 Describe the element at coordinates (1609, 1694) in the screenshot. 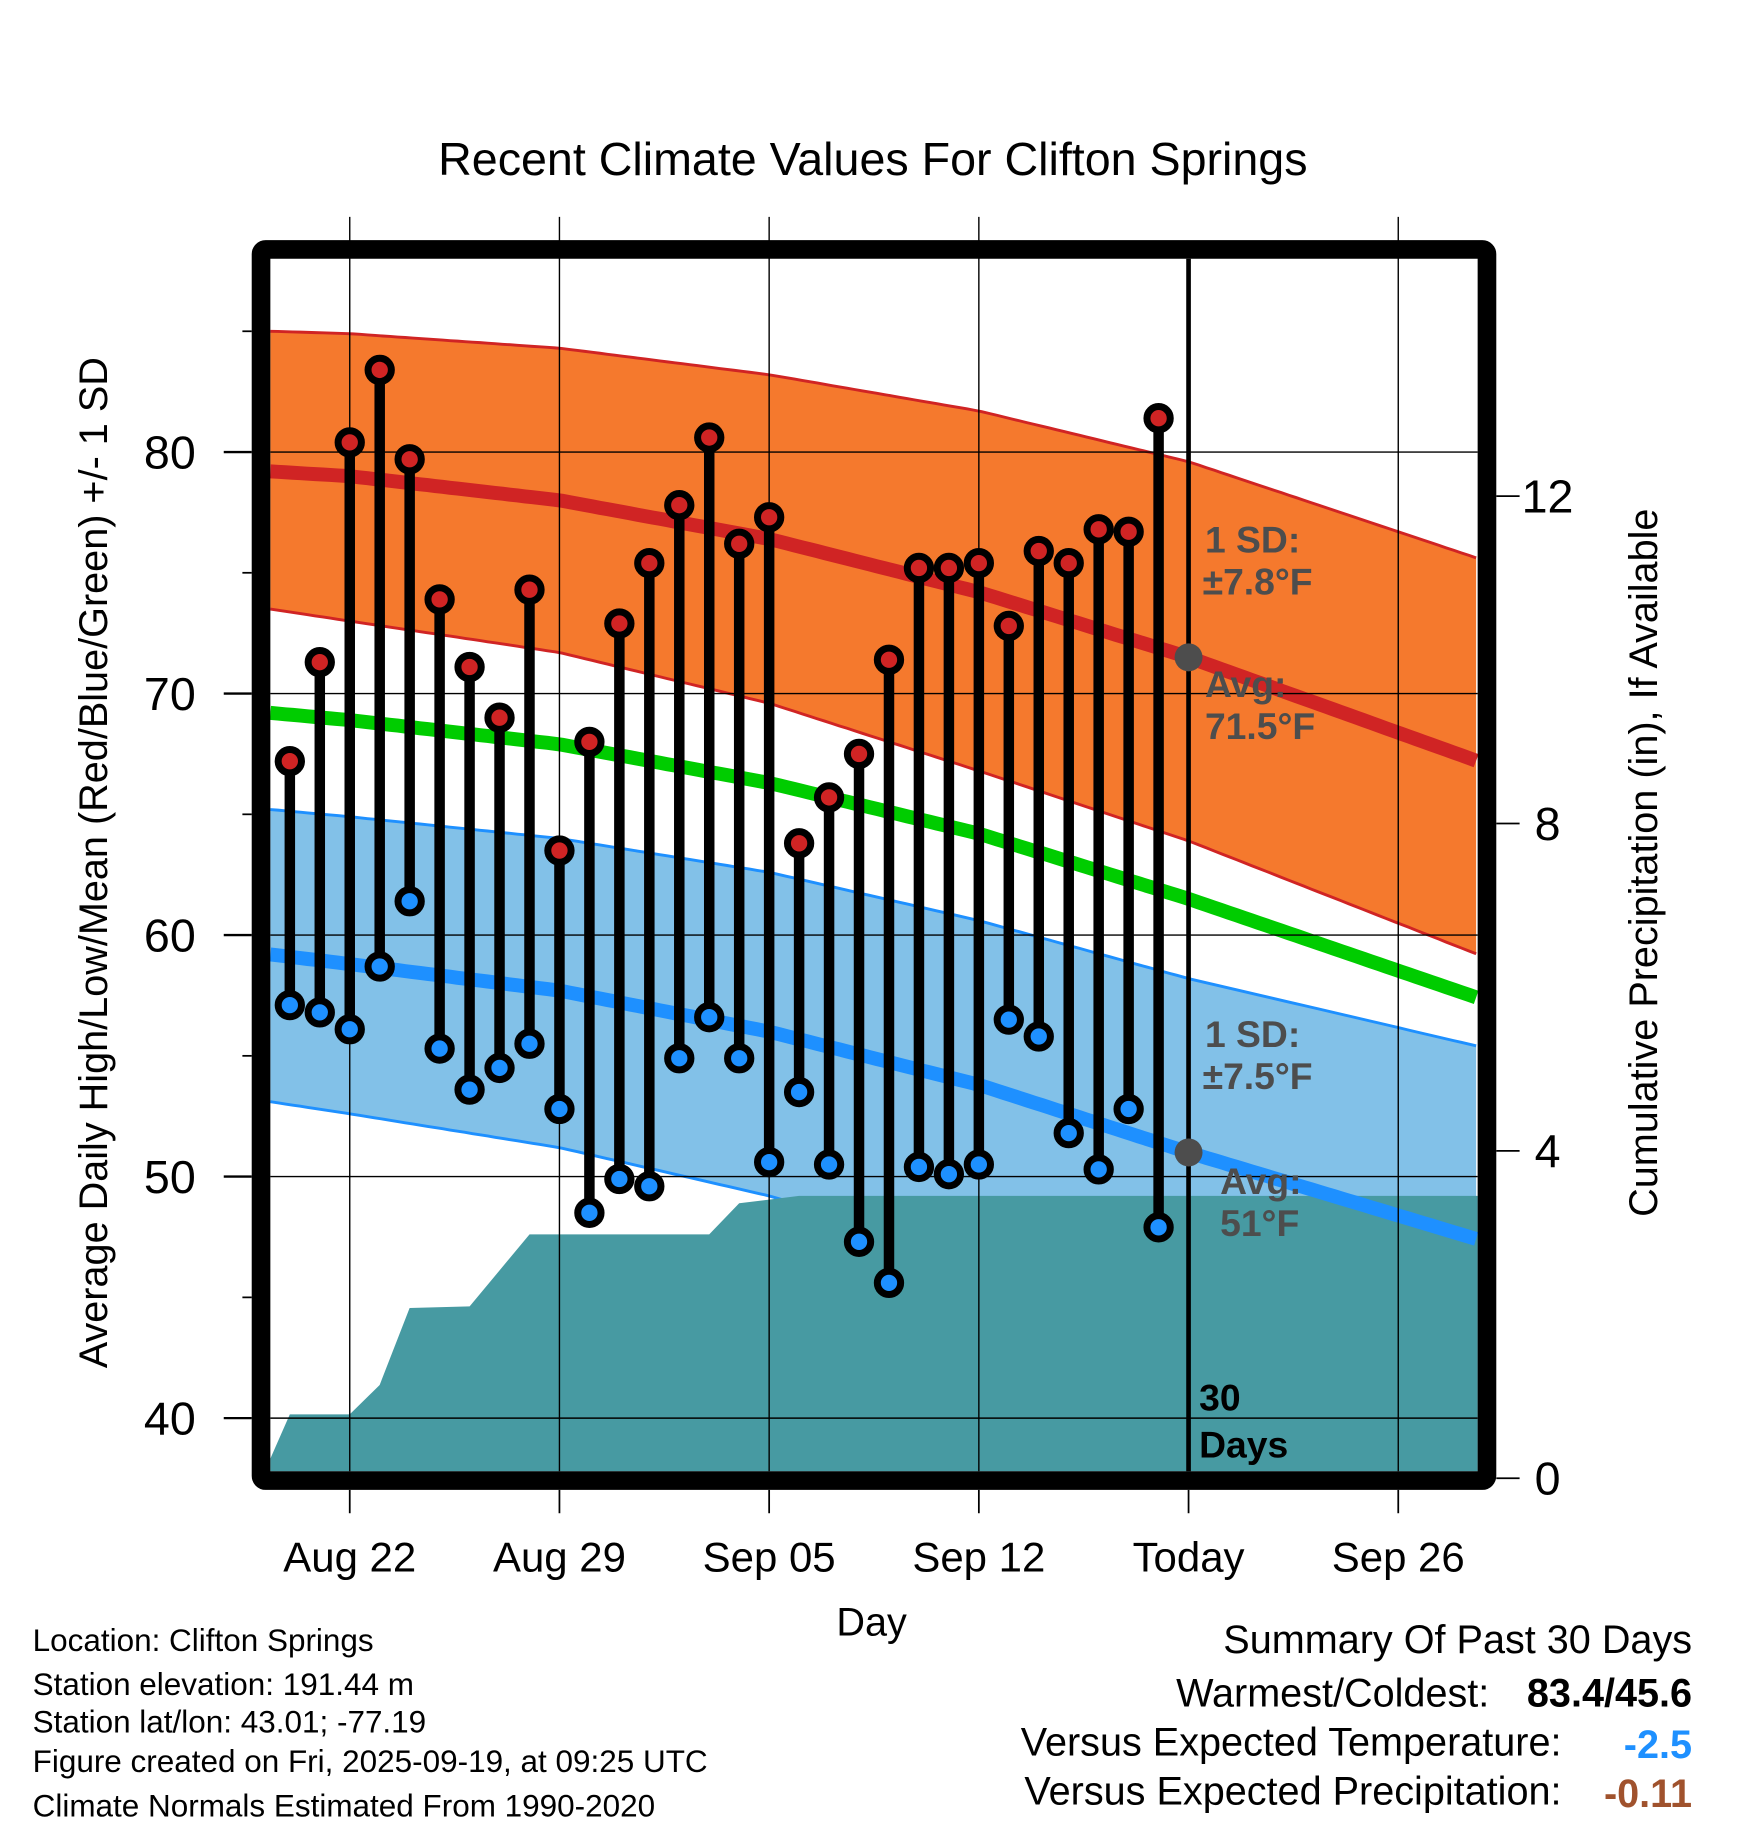

I see `warmest-coldest-value: 83.4/45.6` at that location.